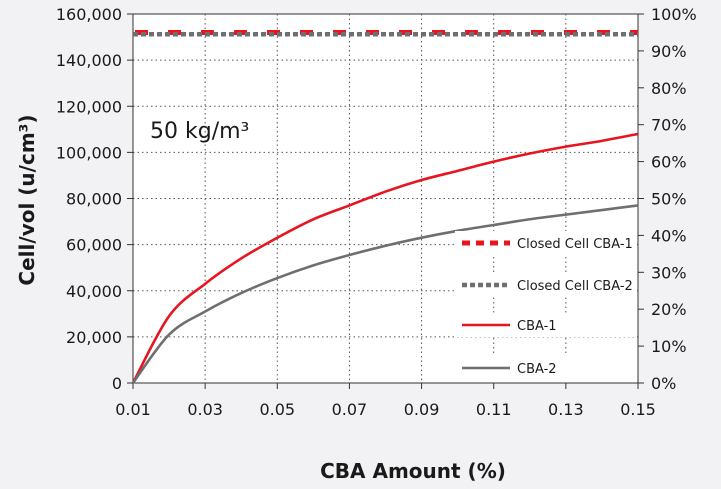 The image size is (721, 489). Describe the element at coordinates (674, 14) in the screenshot. I see `y2-tick-label: 100%` at that location.